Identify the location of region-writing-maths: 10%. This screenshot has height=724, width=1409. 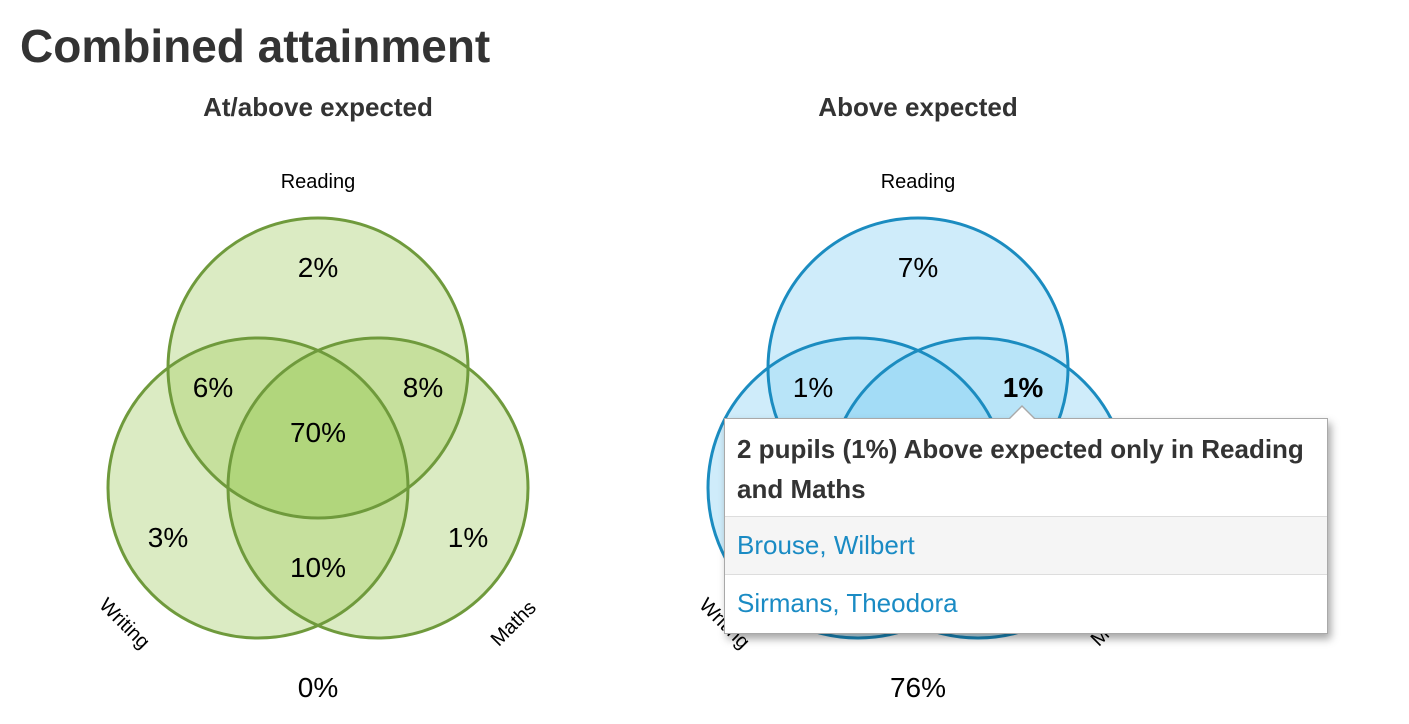
(318, 567).